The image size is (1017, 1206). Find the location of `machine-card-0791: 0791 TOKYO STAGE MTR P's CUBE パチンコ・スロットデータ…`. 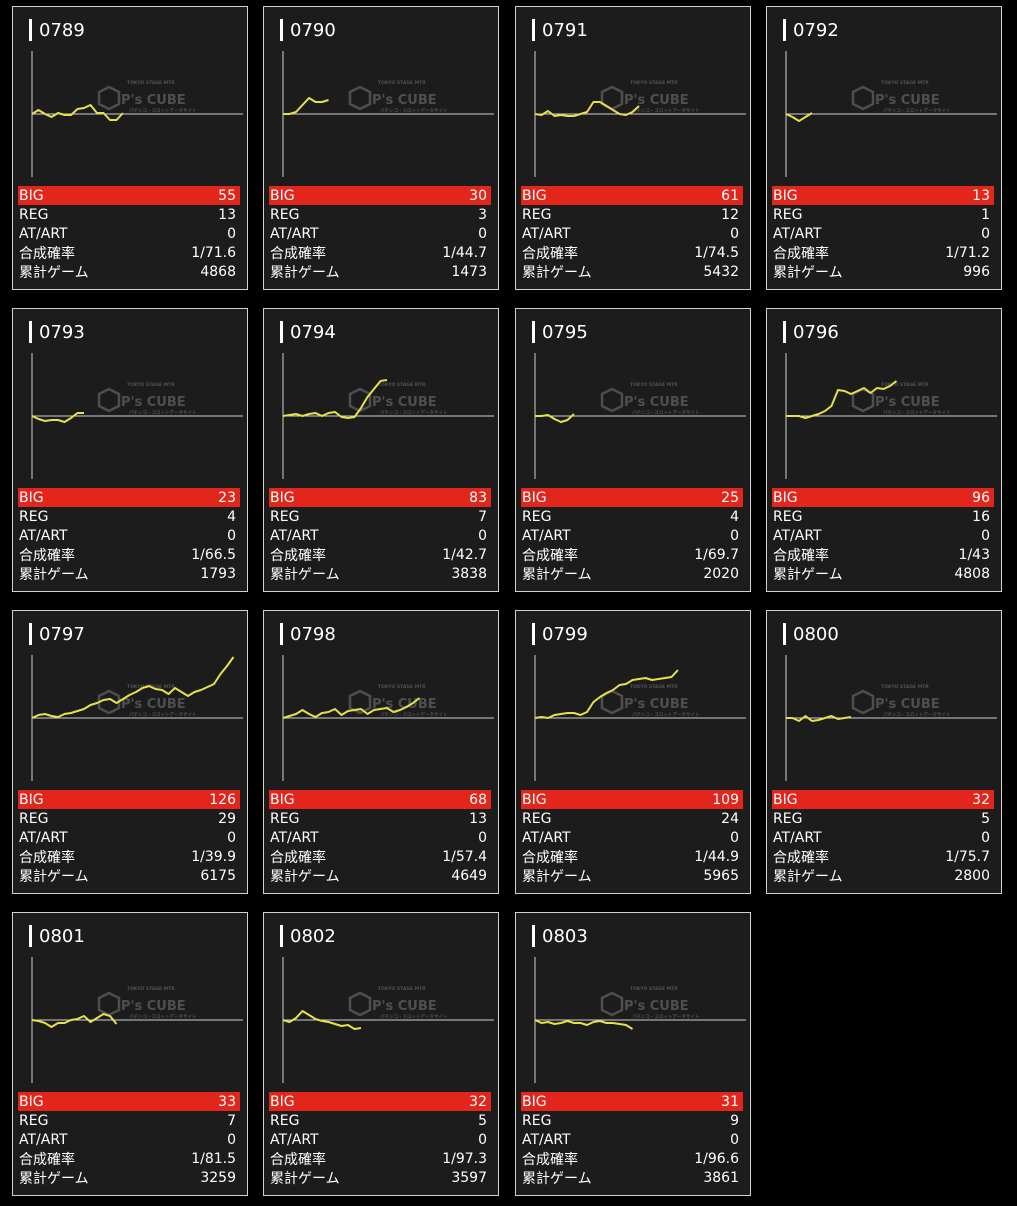

machine-card-0791: 0791 TOKYO STAGE MTR P's CUBE パチンコ・スロットデータ… is located at coordinates (633, 148).